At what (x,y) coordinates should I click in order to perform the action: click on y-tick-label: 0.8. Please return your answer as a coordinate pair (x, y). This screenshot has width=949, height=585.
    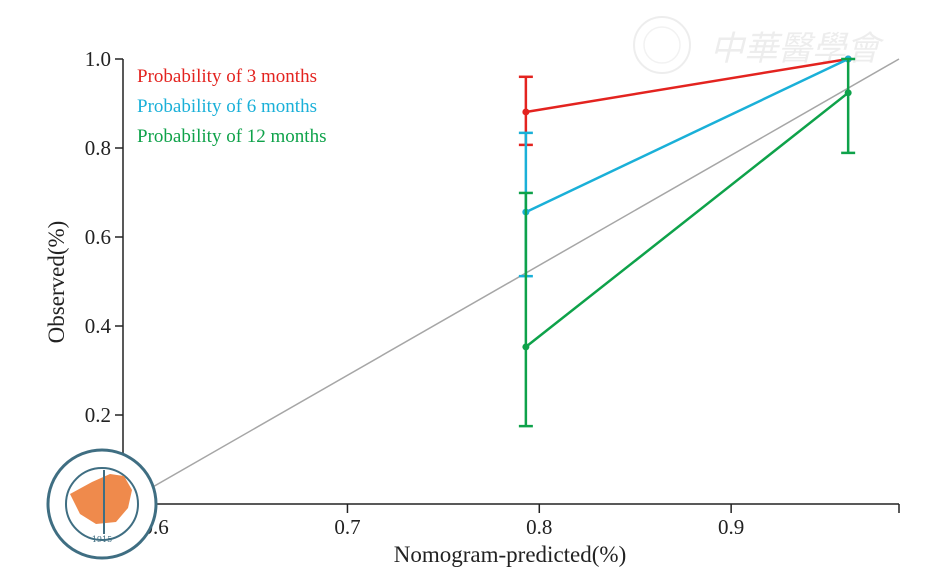
    Looking at the image, I should click on (98, 148).